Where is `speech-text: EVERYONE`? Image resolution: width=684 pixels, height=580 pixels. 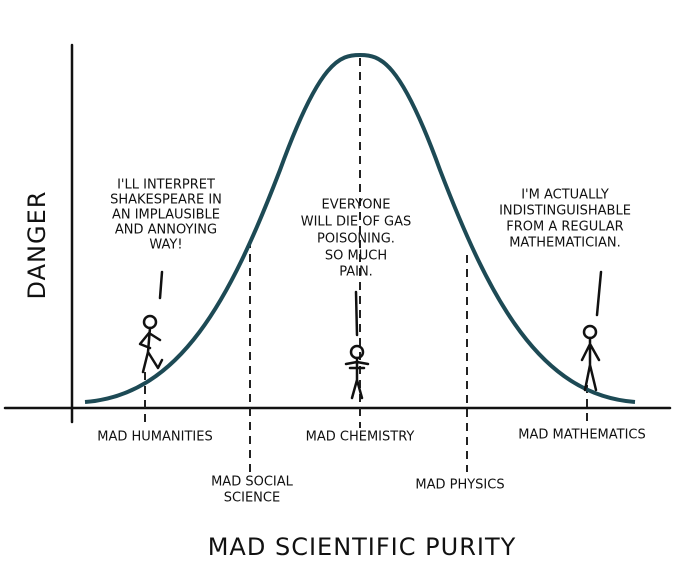 speech-text: EVERYONE is located at coordinates (356, 205).